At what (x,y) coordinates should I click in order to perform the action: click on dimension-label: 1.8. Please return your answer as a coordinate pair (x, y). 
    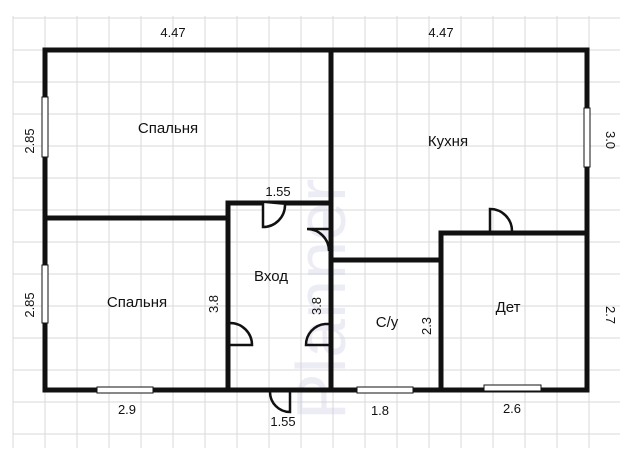
    Looking at the image, I should click on (380, 410).